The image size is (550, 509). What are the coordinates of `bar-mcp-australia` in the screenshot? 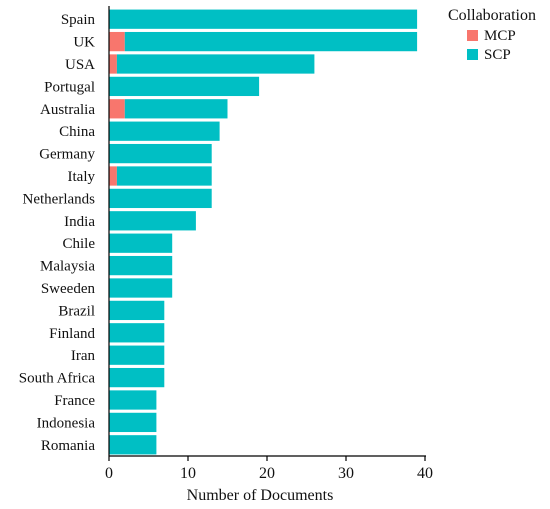 It's located at (117, 109).